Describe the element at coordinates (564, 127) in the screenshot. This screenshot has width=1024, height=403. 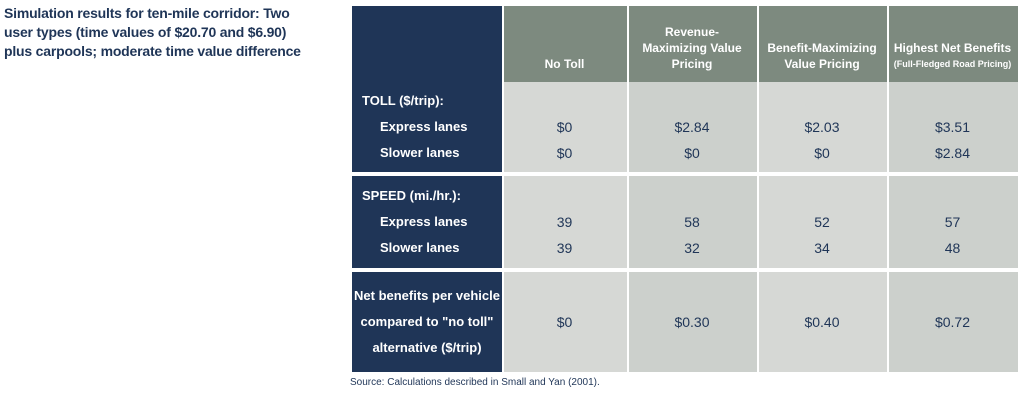
I see `toll-no-toll: $0 $0` at that location.